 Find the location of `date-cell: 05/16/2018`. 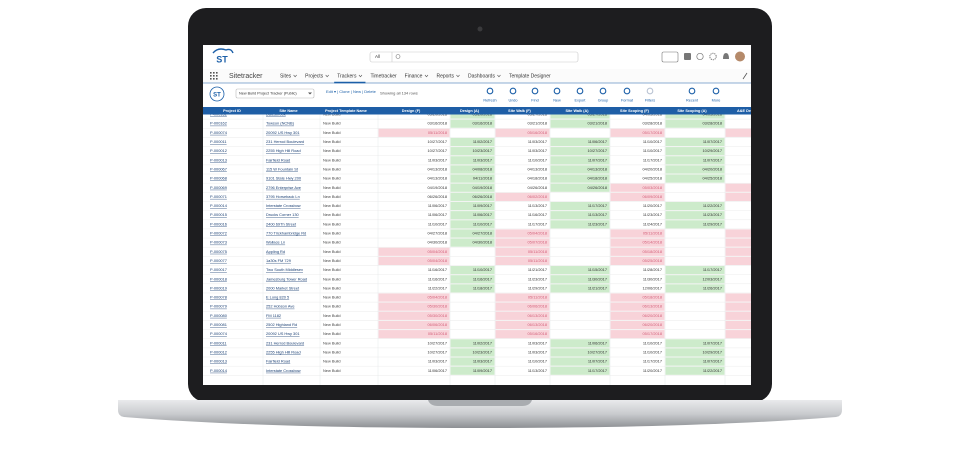

date-cell: 05/16/2018 is located at coordinates (537, 333).